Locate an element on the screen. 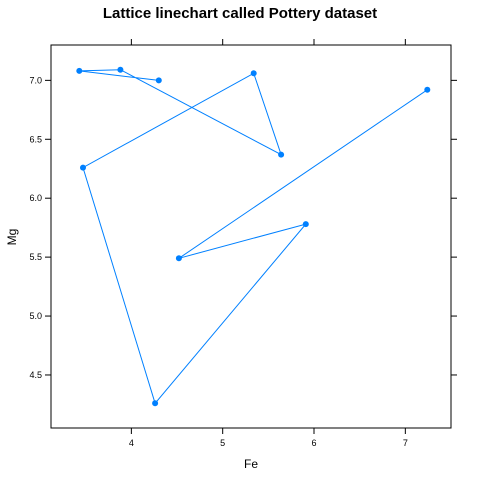 The width and height of the screenshot is (480, 480). x-tick-label: 7 is located at coordinates (405, 443).